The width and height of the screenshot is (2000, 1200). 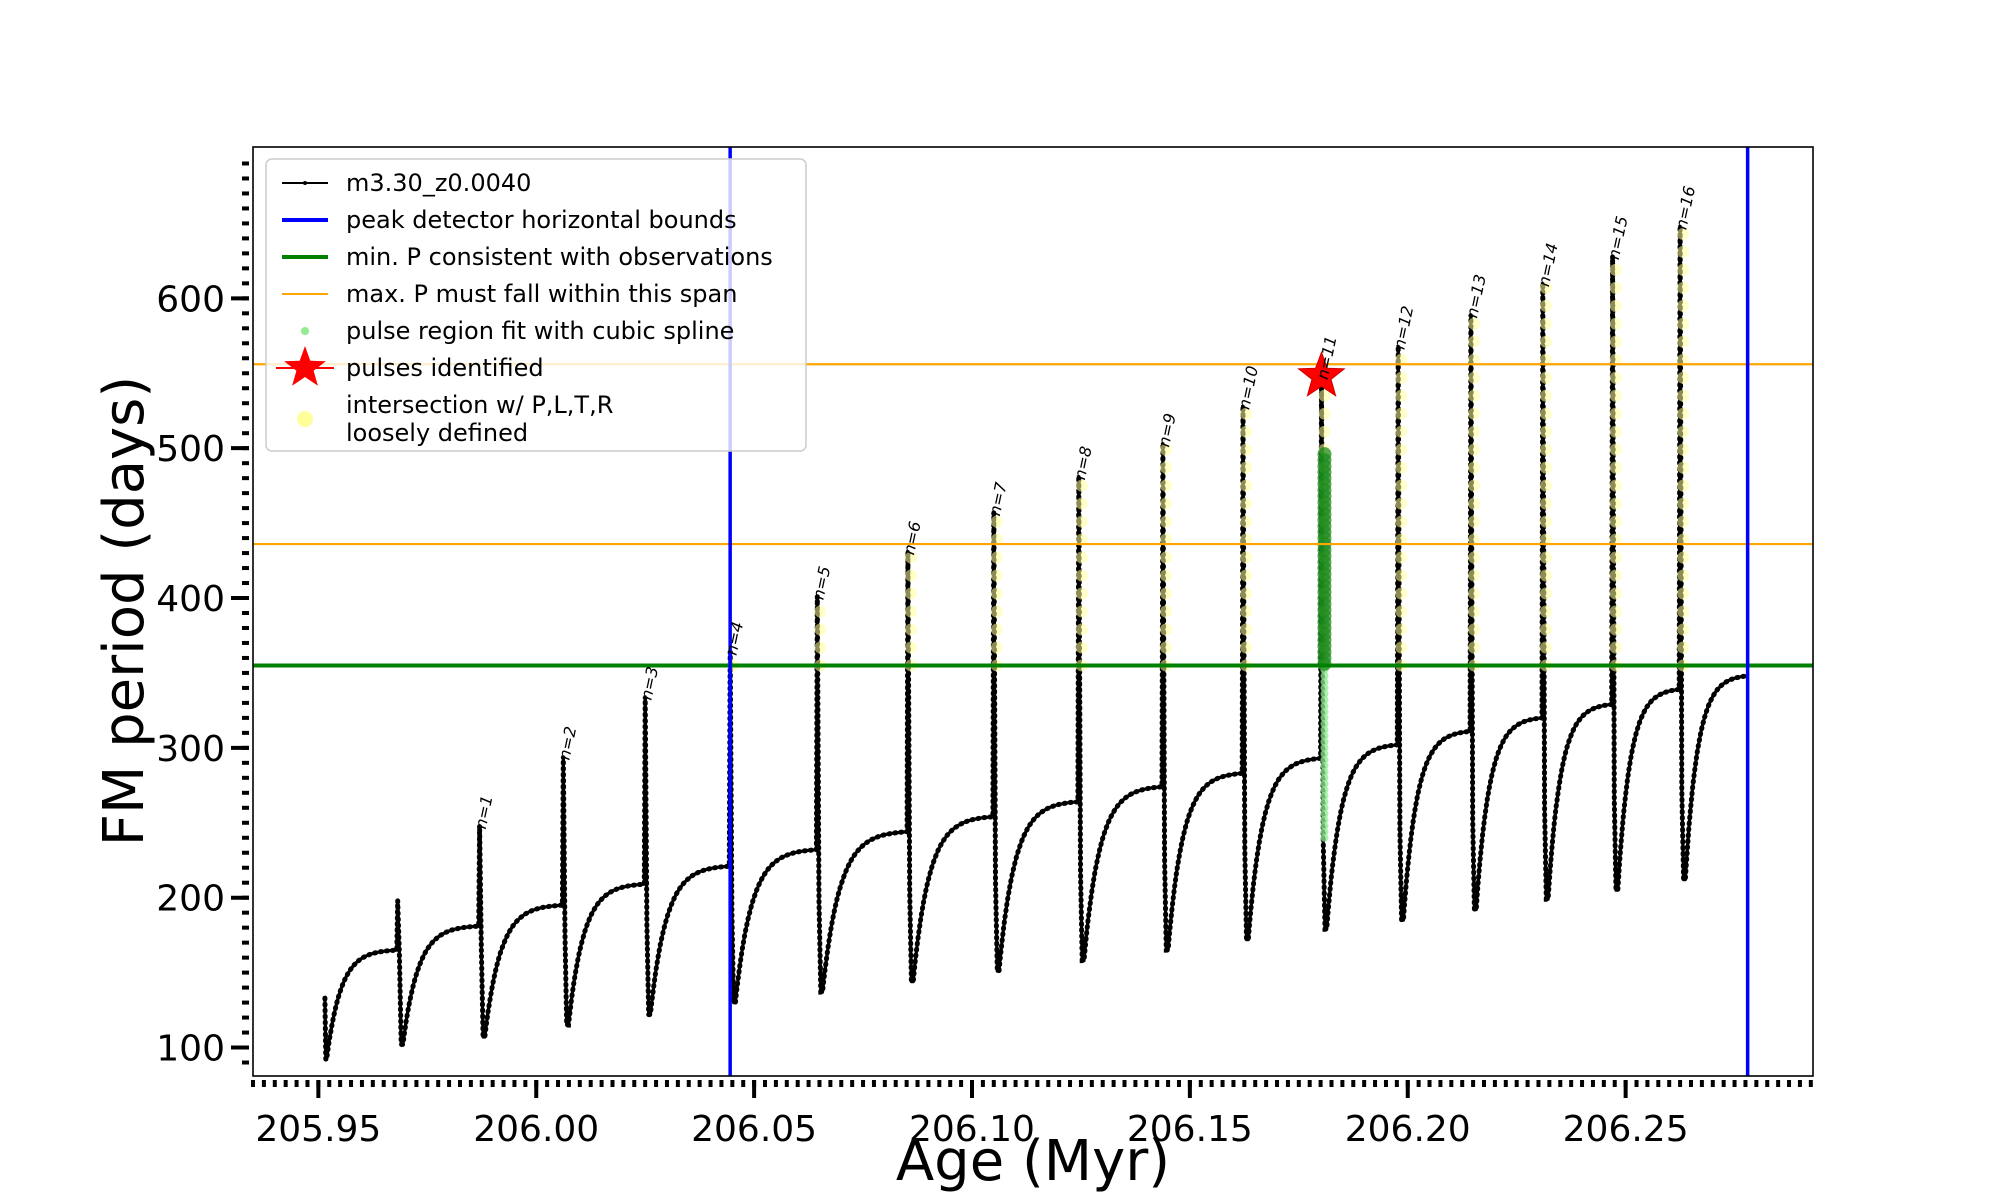 What do you see at coordinates (559, 257) in the screenshot?
I see `legend-label: min. P consistent with observations` at bounding box center [559, 257].